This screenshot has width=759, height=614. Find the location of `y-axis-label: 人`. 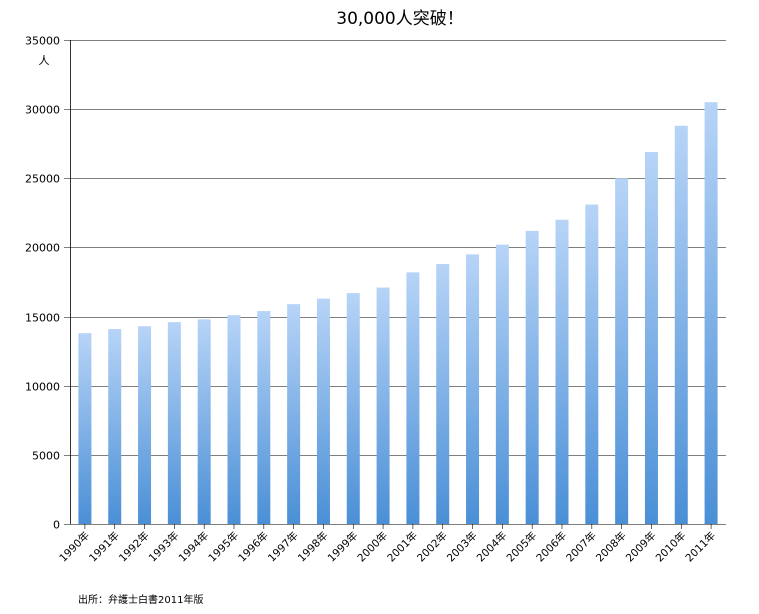

y-axis-label: 人 is located at coordinates (44, 60).